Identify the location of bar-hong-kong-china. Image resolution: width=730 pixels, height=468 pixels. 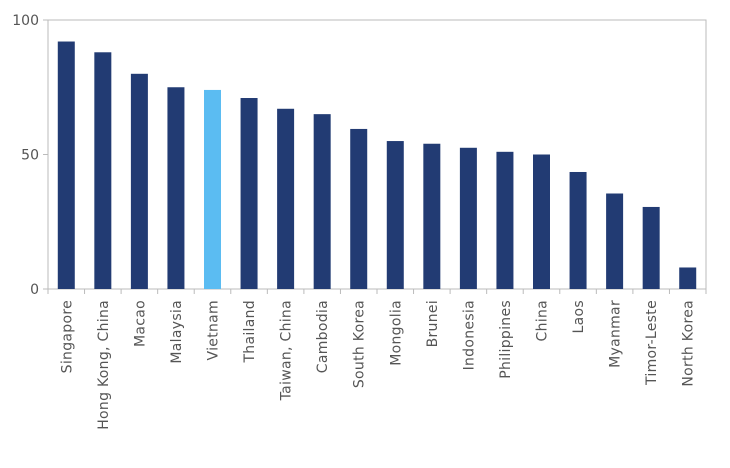
(103, 170).